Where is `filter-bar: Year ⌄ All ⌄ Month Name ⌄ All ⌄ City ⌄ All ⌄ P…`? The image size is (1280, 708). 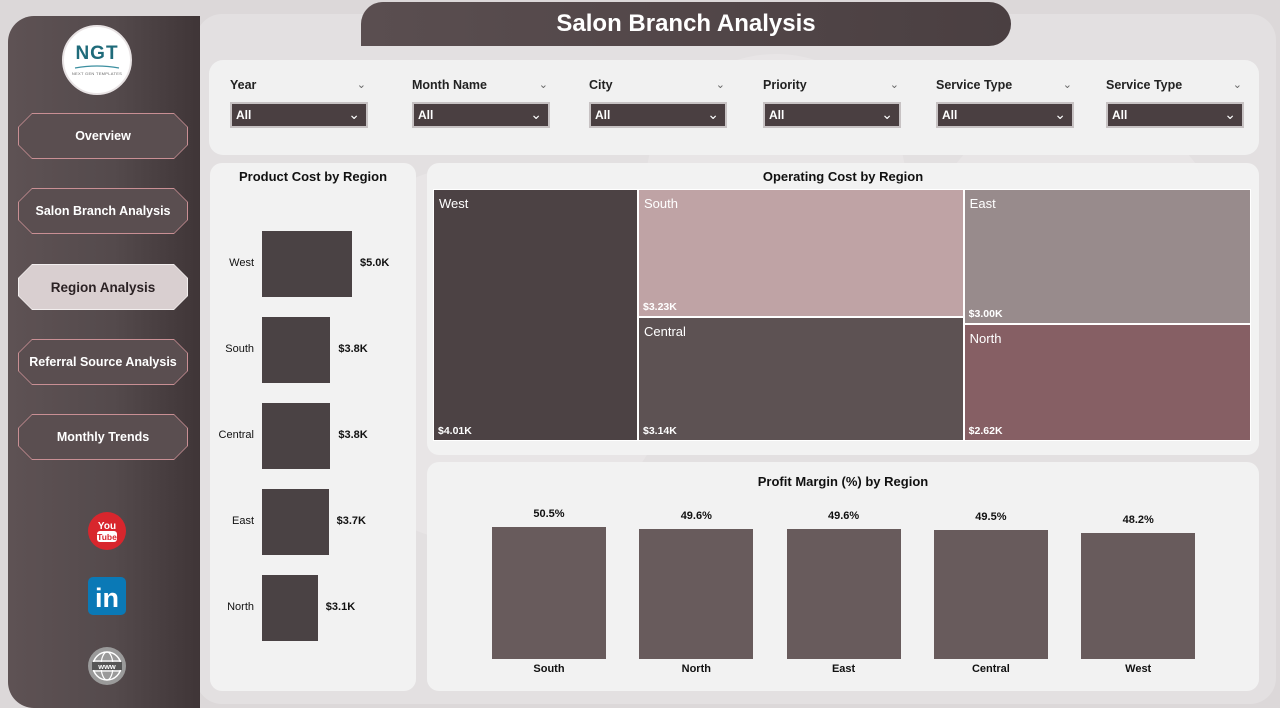
filter-bar: Year ⌄ All ⌄ Month Name ⌄ All ⌄ City ⌄ All ⌄ P… is located at coordinates (734, 107).